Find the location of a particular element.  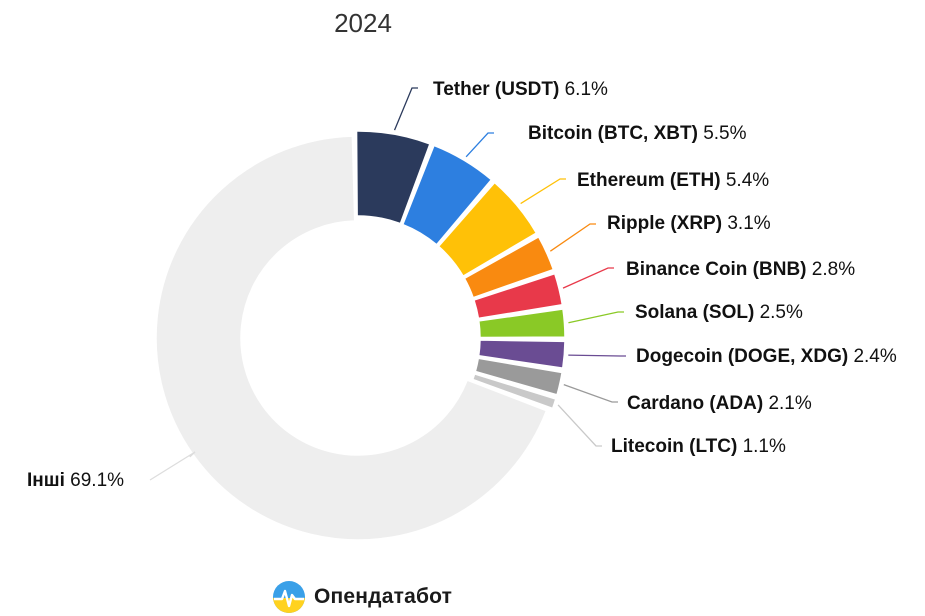

slice-label-1: Tether (USDT) 6.1% is located at coordinates (520, 89).